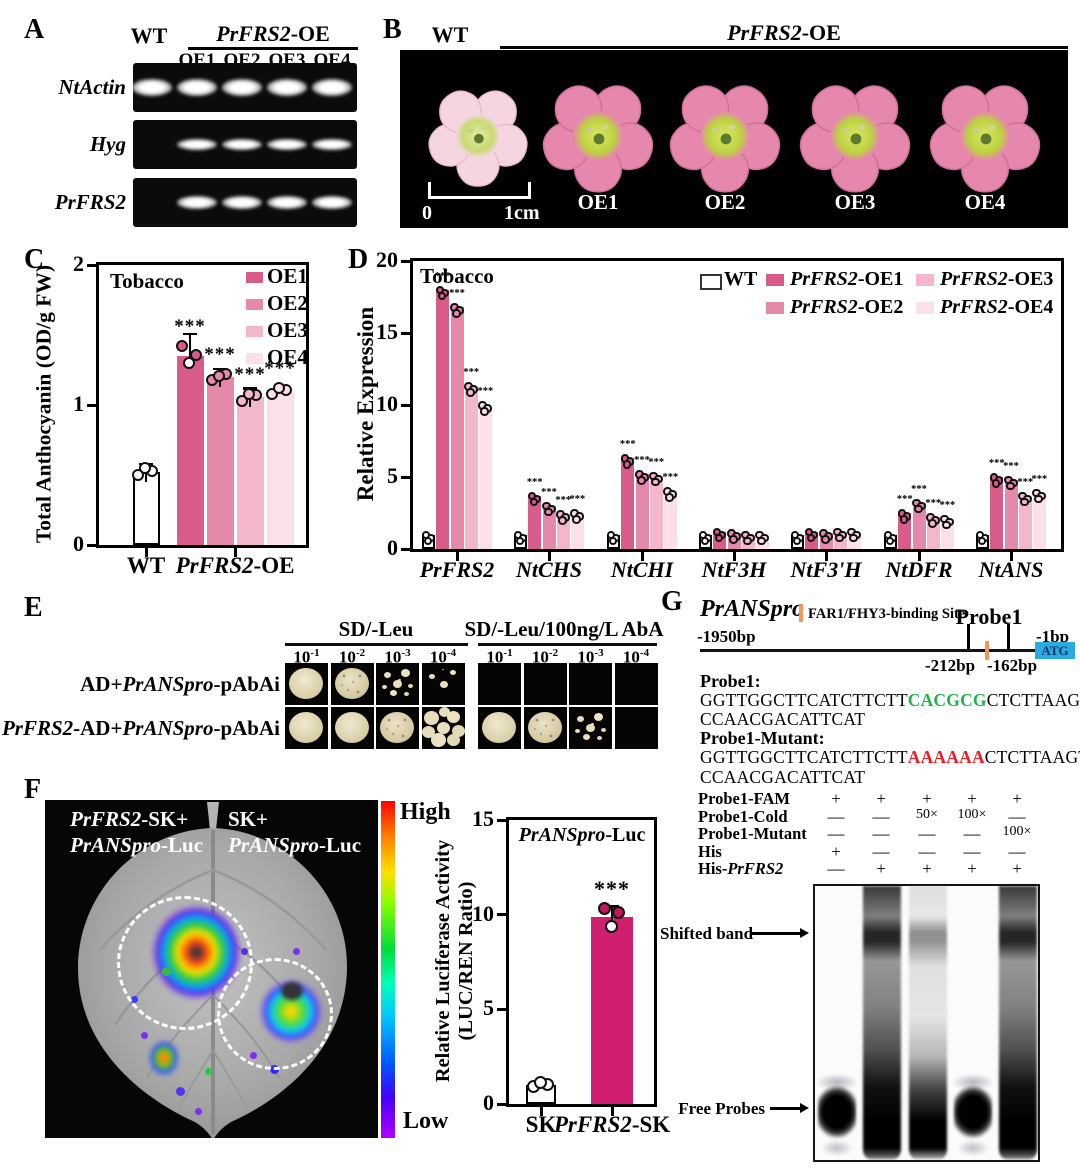 The image size is (1080, 1175). Describe the element at coordinates (287, 330) in the screenshot. I see `legend-label: OE3` at that location.